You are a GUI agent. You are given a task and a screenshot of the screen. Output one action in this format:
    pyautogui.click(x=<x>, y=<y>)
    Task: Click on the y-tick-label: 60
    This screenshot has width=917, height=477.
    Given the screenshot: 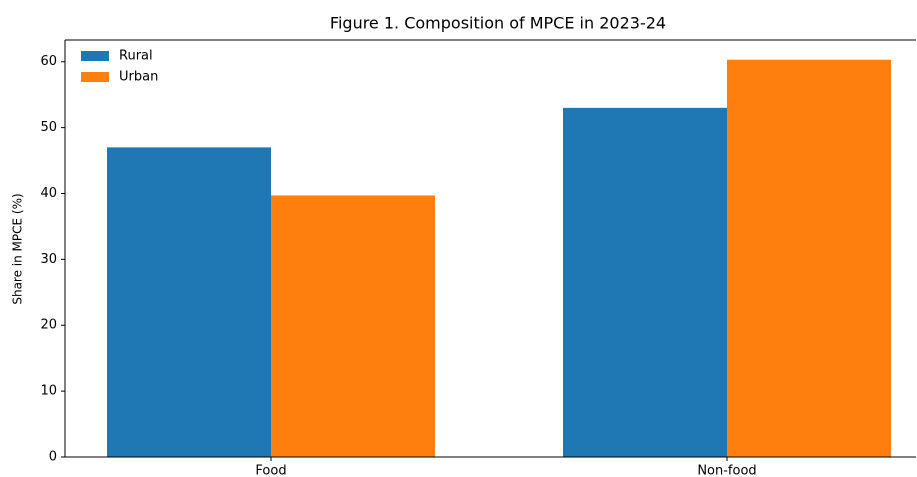 What is the action you would take?
    pyautogui.click(x=48, y=61)
    